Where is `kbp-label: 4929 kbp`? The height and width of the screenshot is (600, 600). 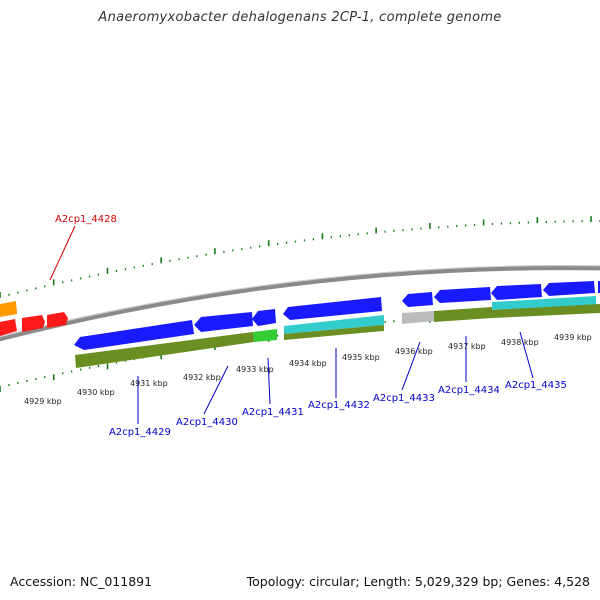
kbp-label: 4929 kbp is located at coordinates (43, 401).